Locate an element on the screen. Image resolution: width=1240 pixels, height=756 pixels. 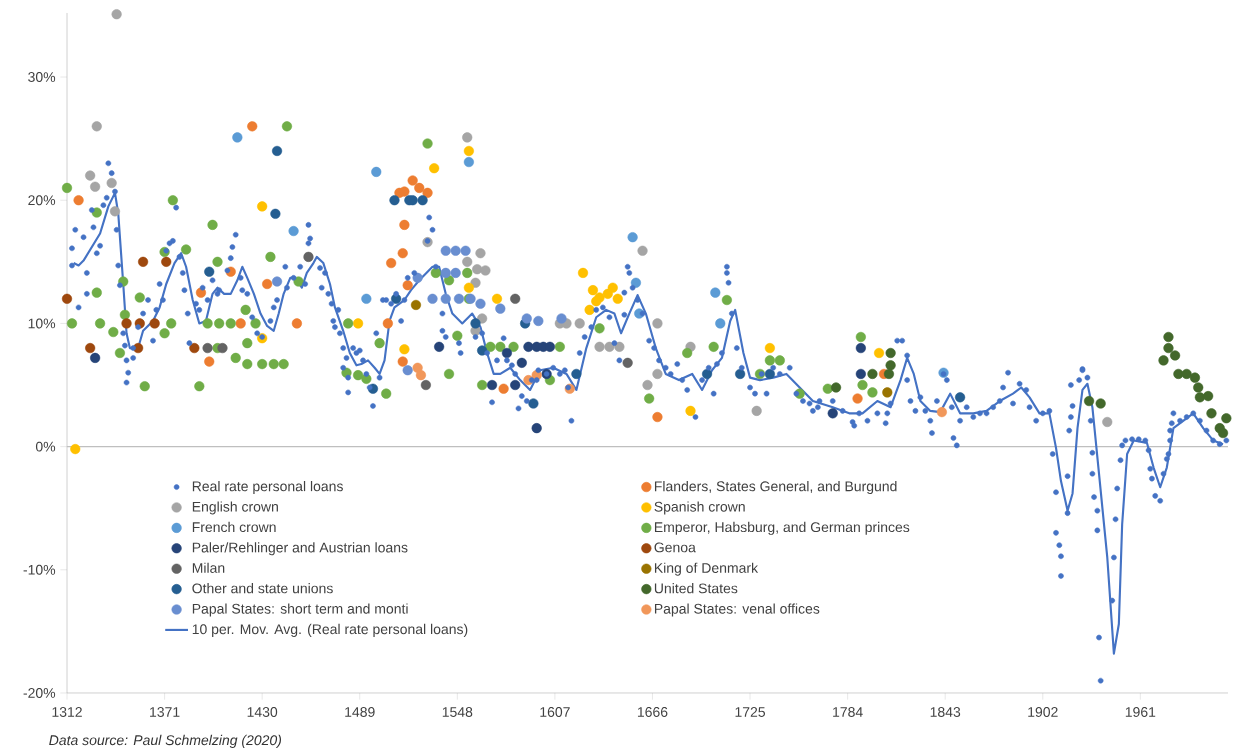
y-tick-label: 0% is located at coordinates (45, 446).